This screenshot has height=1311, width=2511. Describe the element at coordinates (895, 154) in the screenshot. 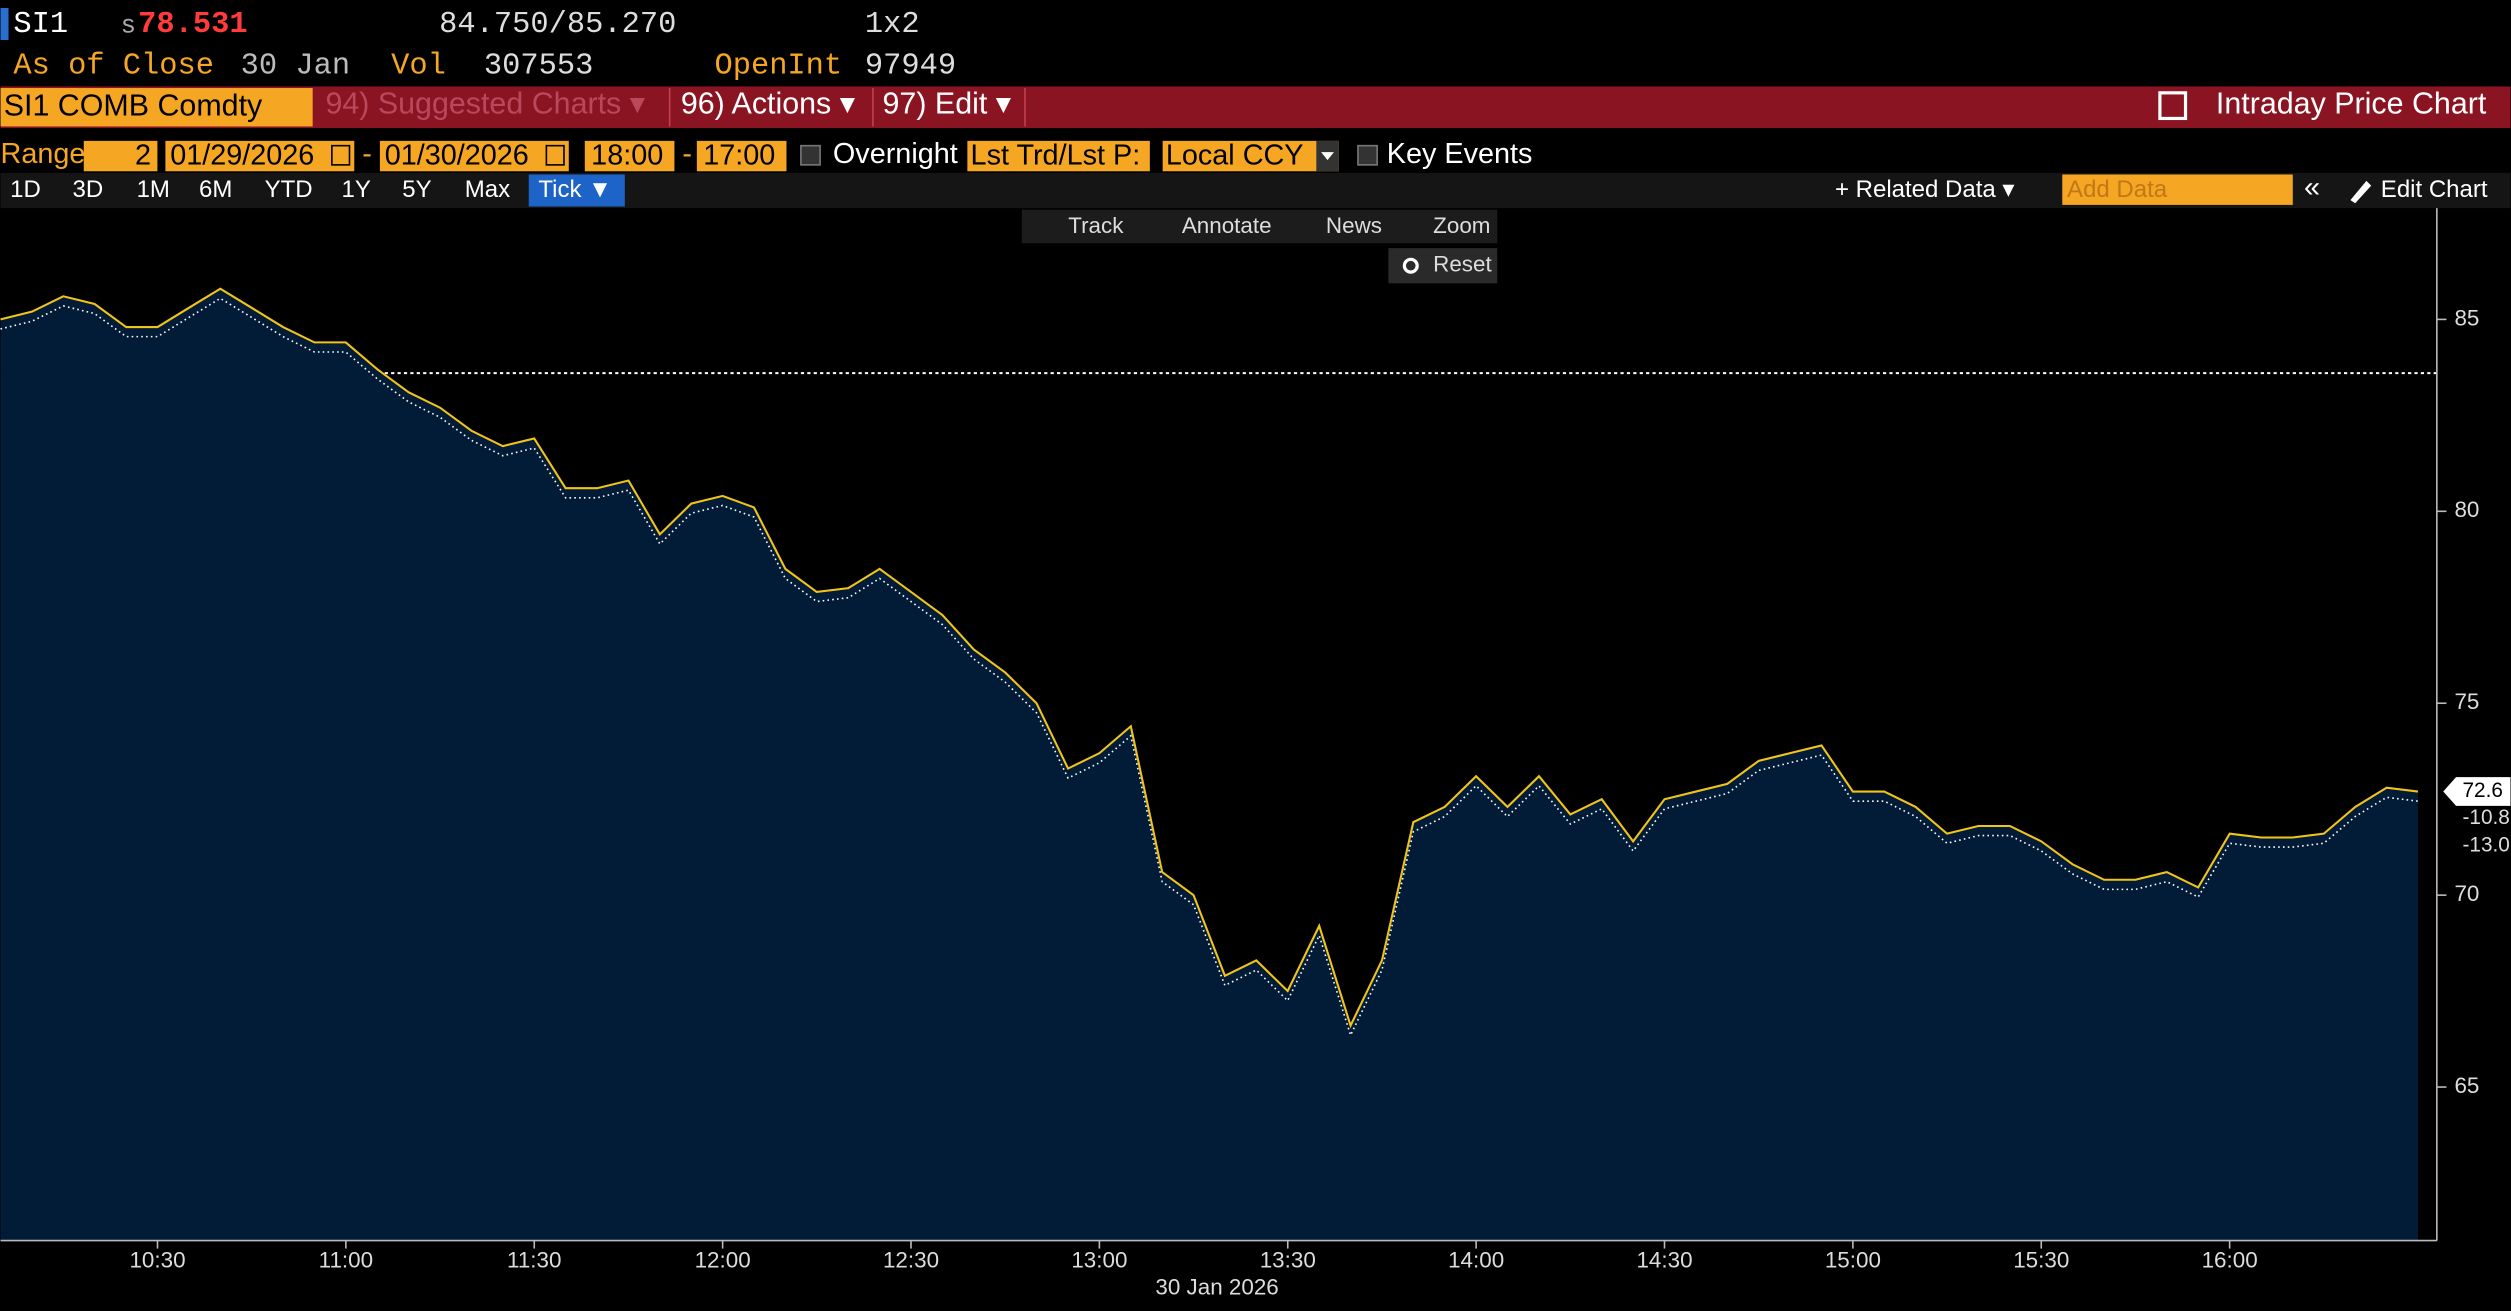

I see `overnight: Overnight` at that location.